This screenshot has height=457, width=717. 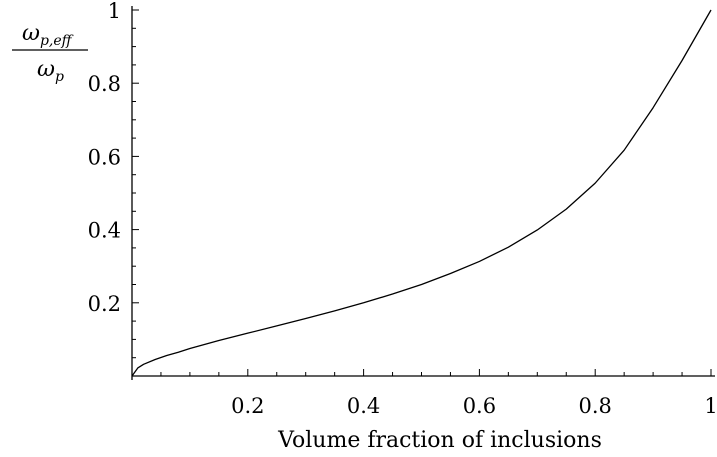 What do you see at coordinates (104, 157) in the screenshot?
I see `y-tick-label: 0.6` at bounding box center [104, 157].